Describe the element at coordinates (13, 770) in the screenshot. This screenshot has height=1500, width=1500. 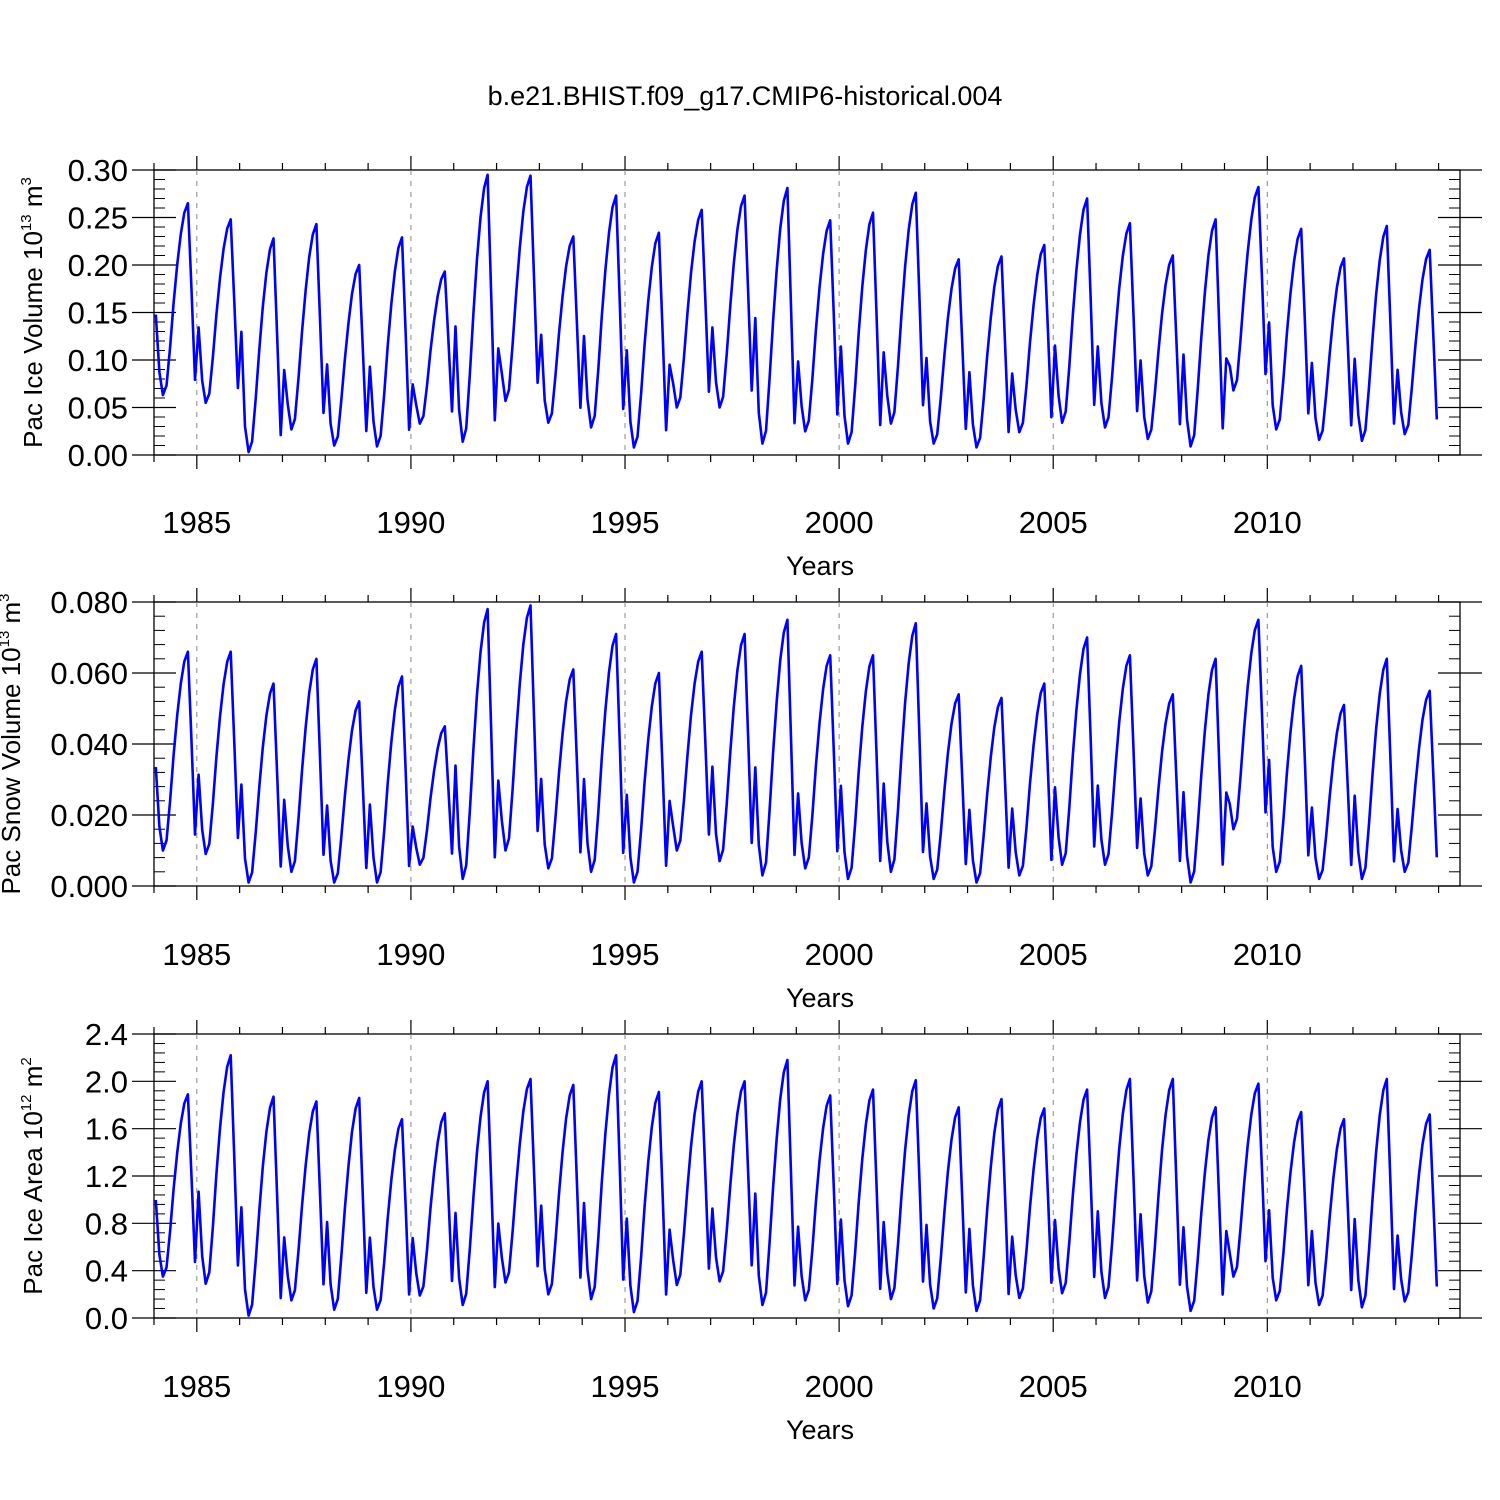
I see `y-axis-title-main: Pac Snow Volume 10` at that location.